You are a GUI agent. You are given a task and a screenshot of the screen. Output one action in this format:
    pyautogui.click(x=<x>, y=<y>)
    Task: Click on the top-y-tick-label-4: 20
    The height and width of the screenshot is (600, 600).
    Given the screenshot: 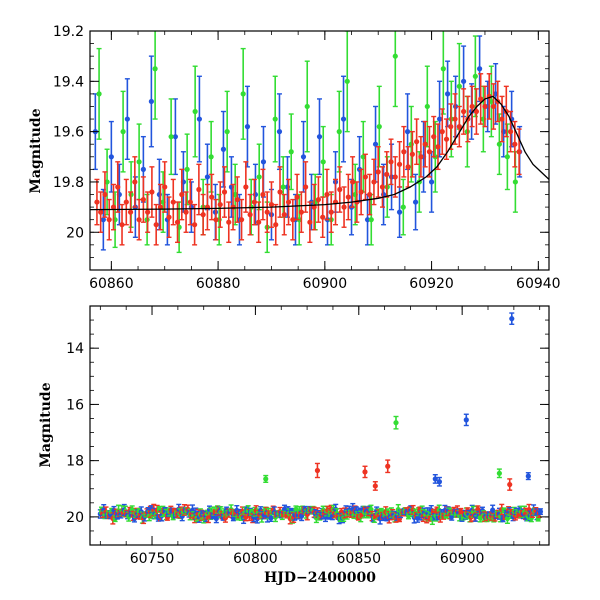 What is the action you would take?
    pyautogui.click(x=75, y=233)
    